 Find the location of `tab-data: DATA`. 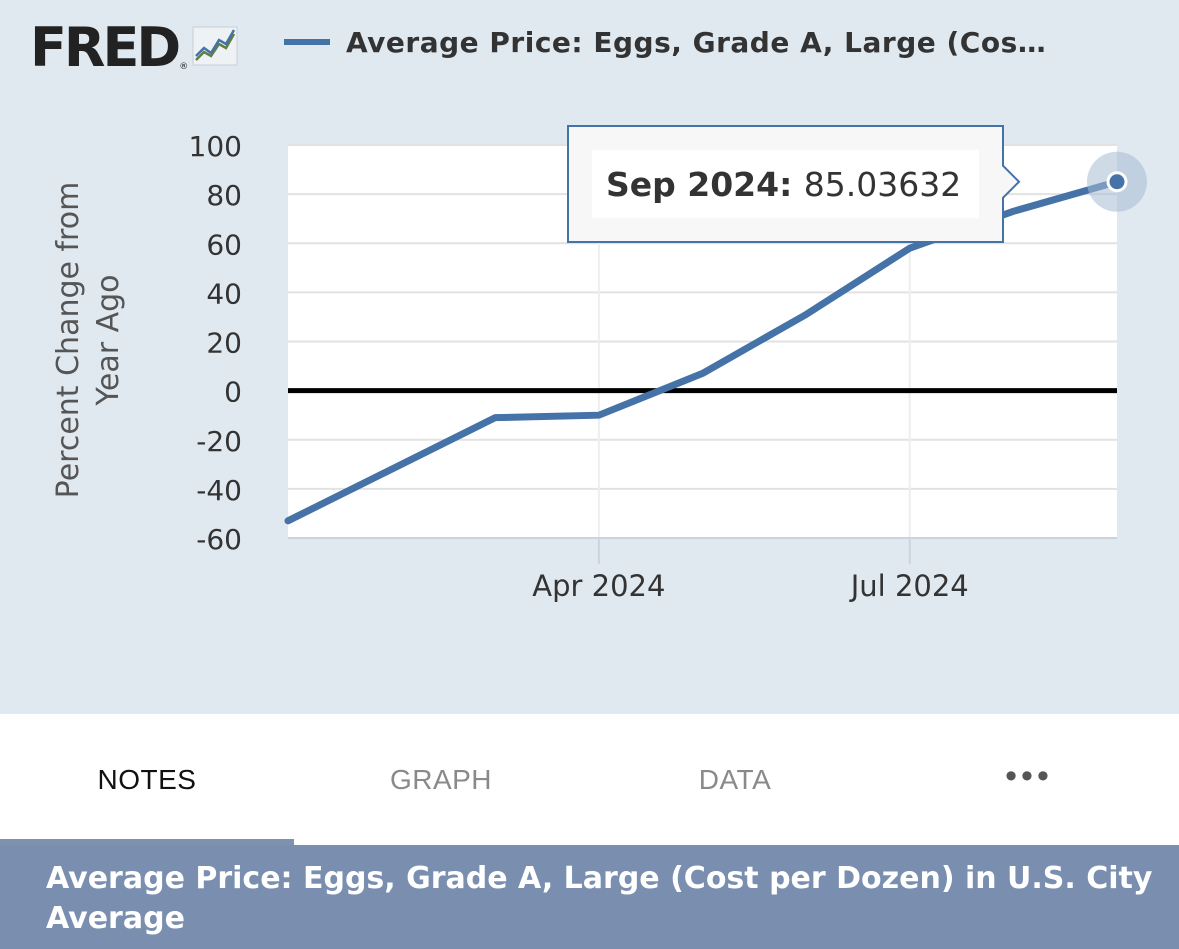

tab-data: DATA is located at coordinates (735, 779).